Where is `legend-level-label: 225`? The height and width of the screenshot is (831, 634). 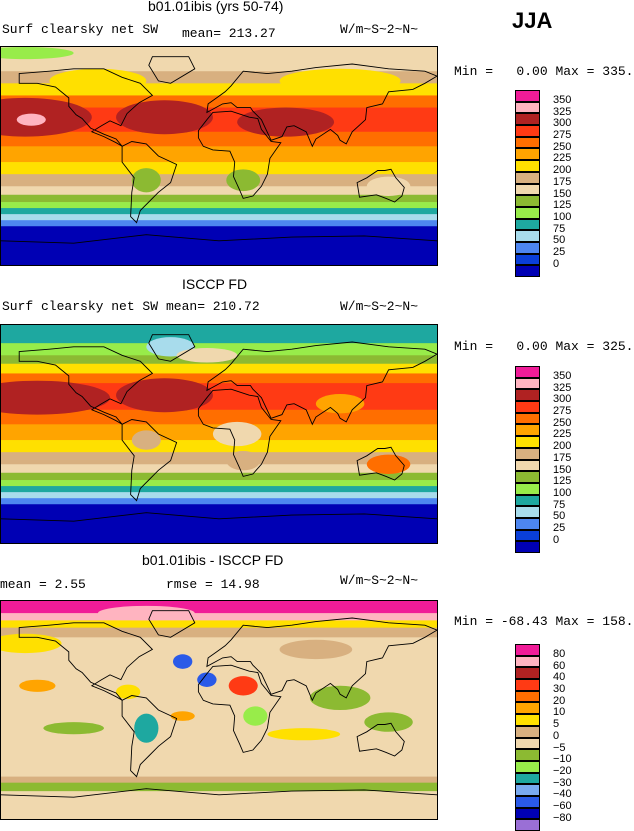 legend-level-label: 225 is located at coordinates (562, 434).